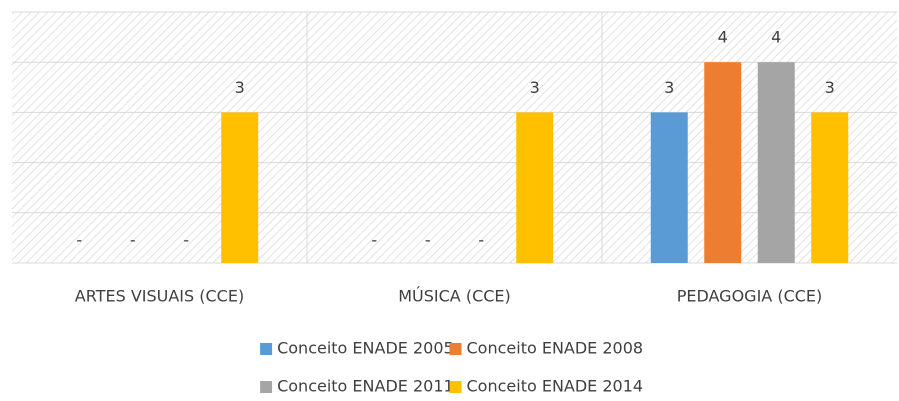 The width and height of the screenshot is (899, 401). Describe the element at coordinates (454, 296) in the screenshot. I see `x-tick-label: MÚSICA (CCE)` at that location.